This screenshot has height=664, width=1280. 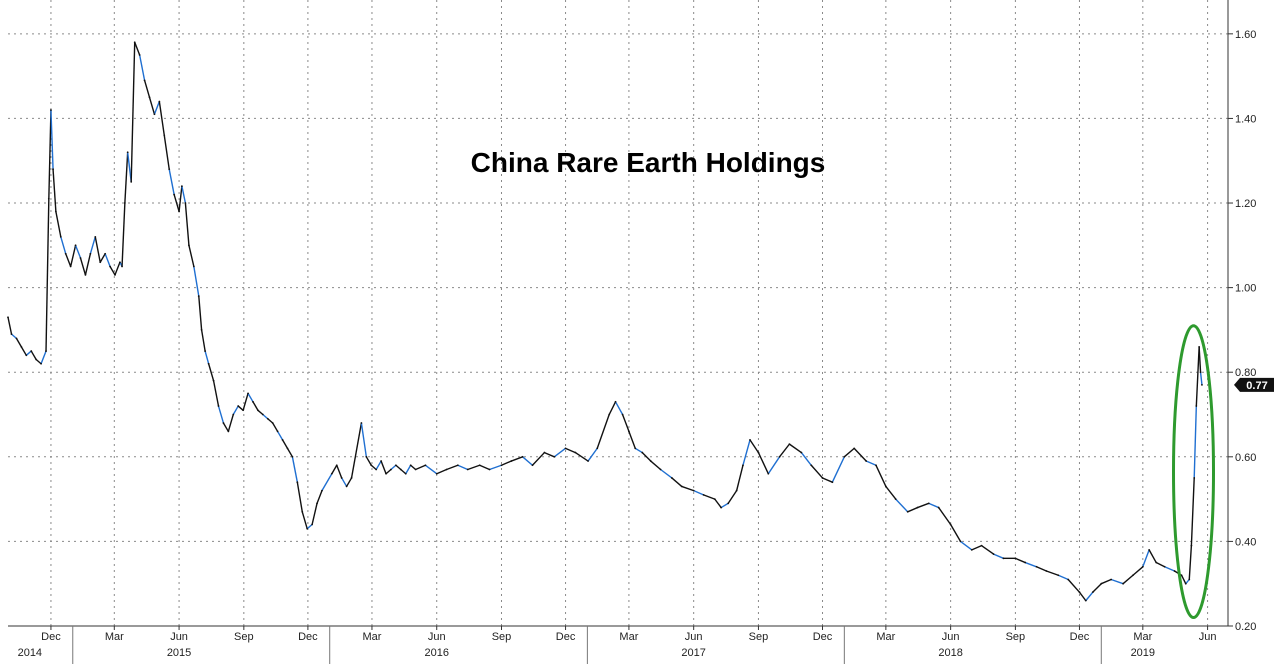 I want to click on last-value-flag, so click(x=1254, y=384).